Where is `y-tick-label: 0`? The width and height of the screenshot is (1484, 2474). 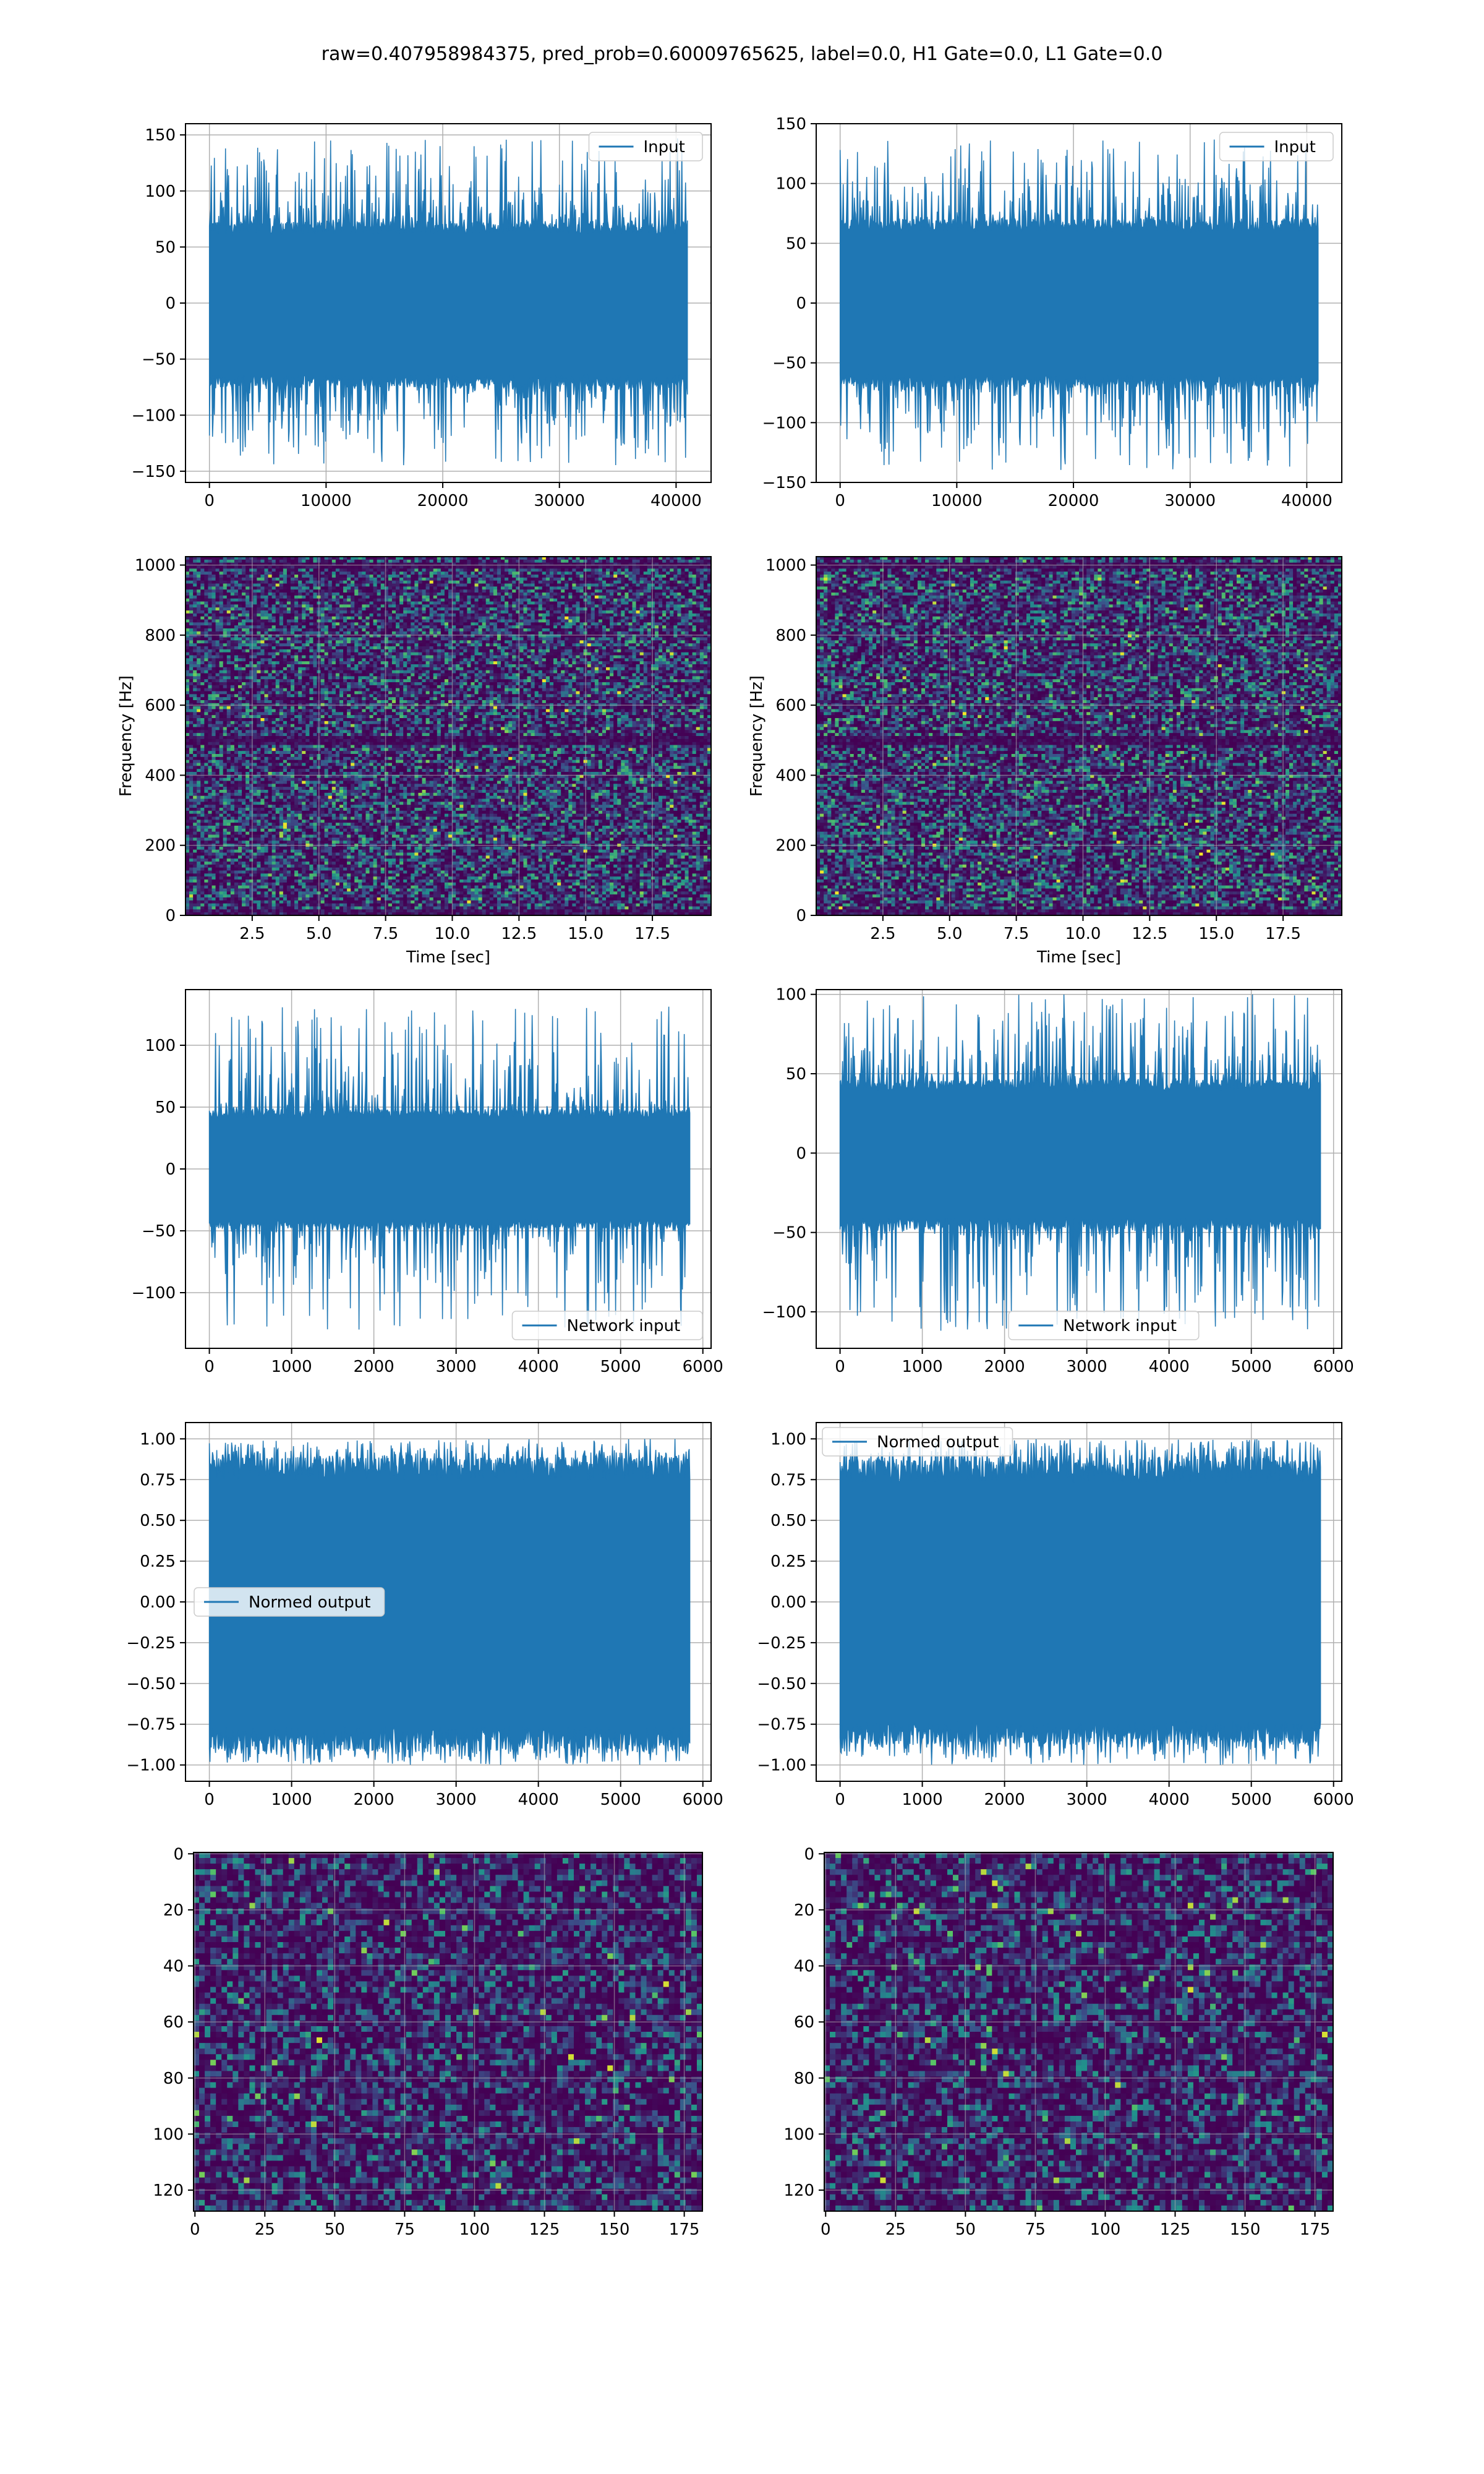
y-tick-label: 0 is located at coordinates (801, 303).